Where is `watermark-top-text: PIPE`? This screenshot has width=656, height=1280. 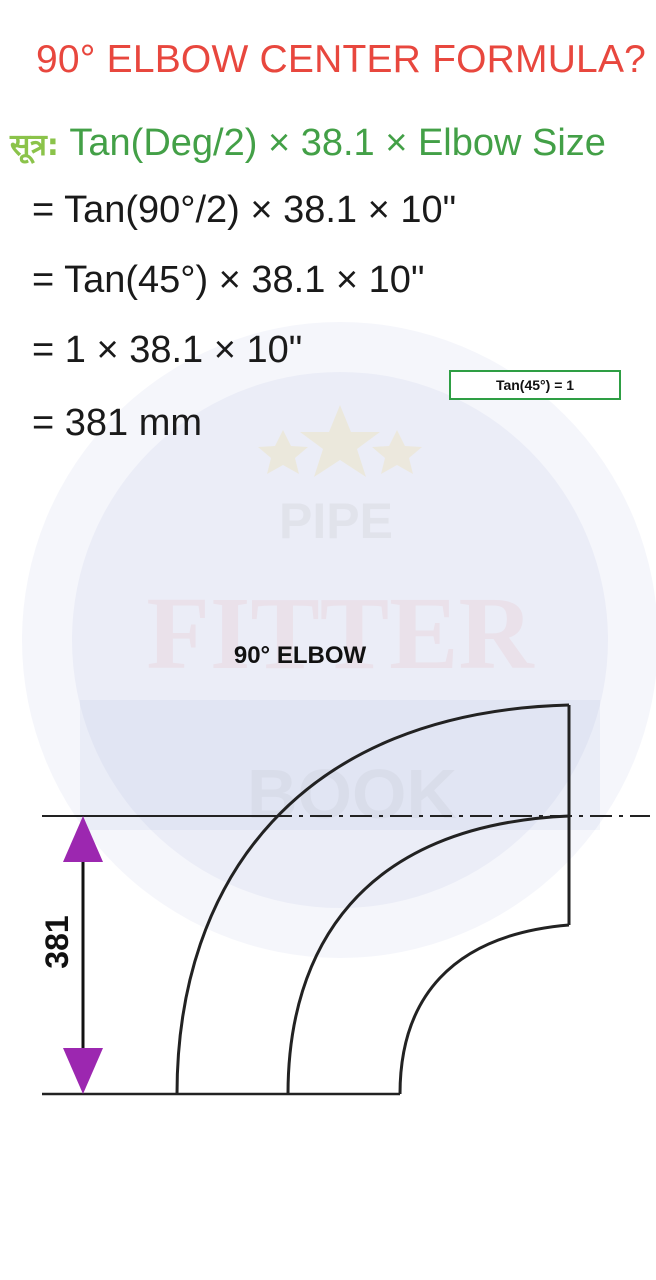 watermark-top-text: PIPE is located at coordinates (336, 521).